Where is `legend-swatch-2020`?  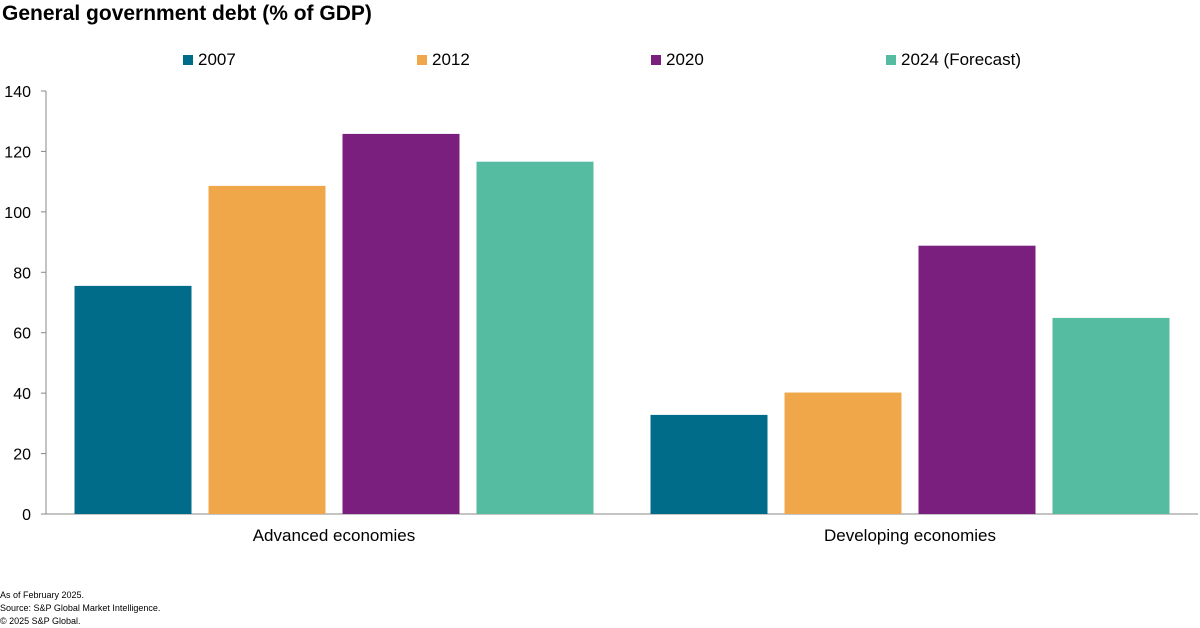 legend-swatch-2020 is located at coordinates (656, 60).